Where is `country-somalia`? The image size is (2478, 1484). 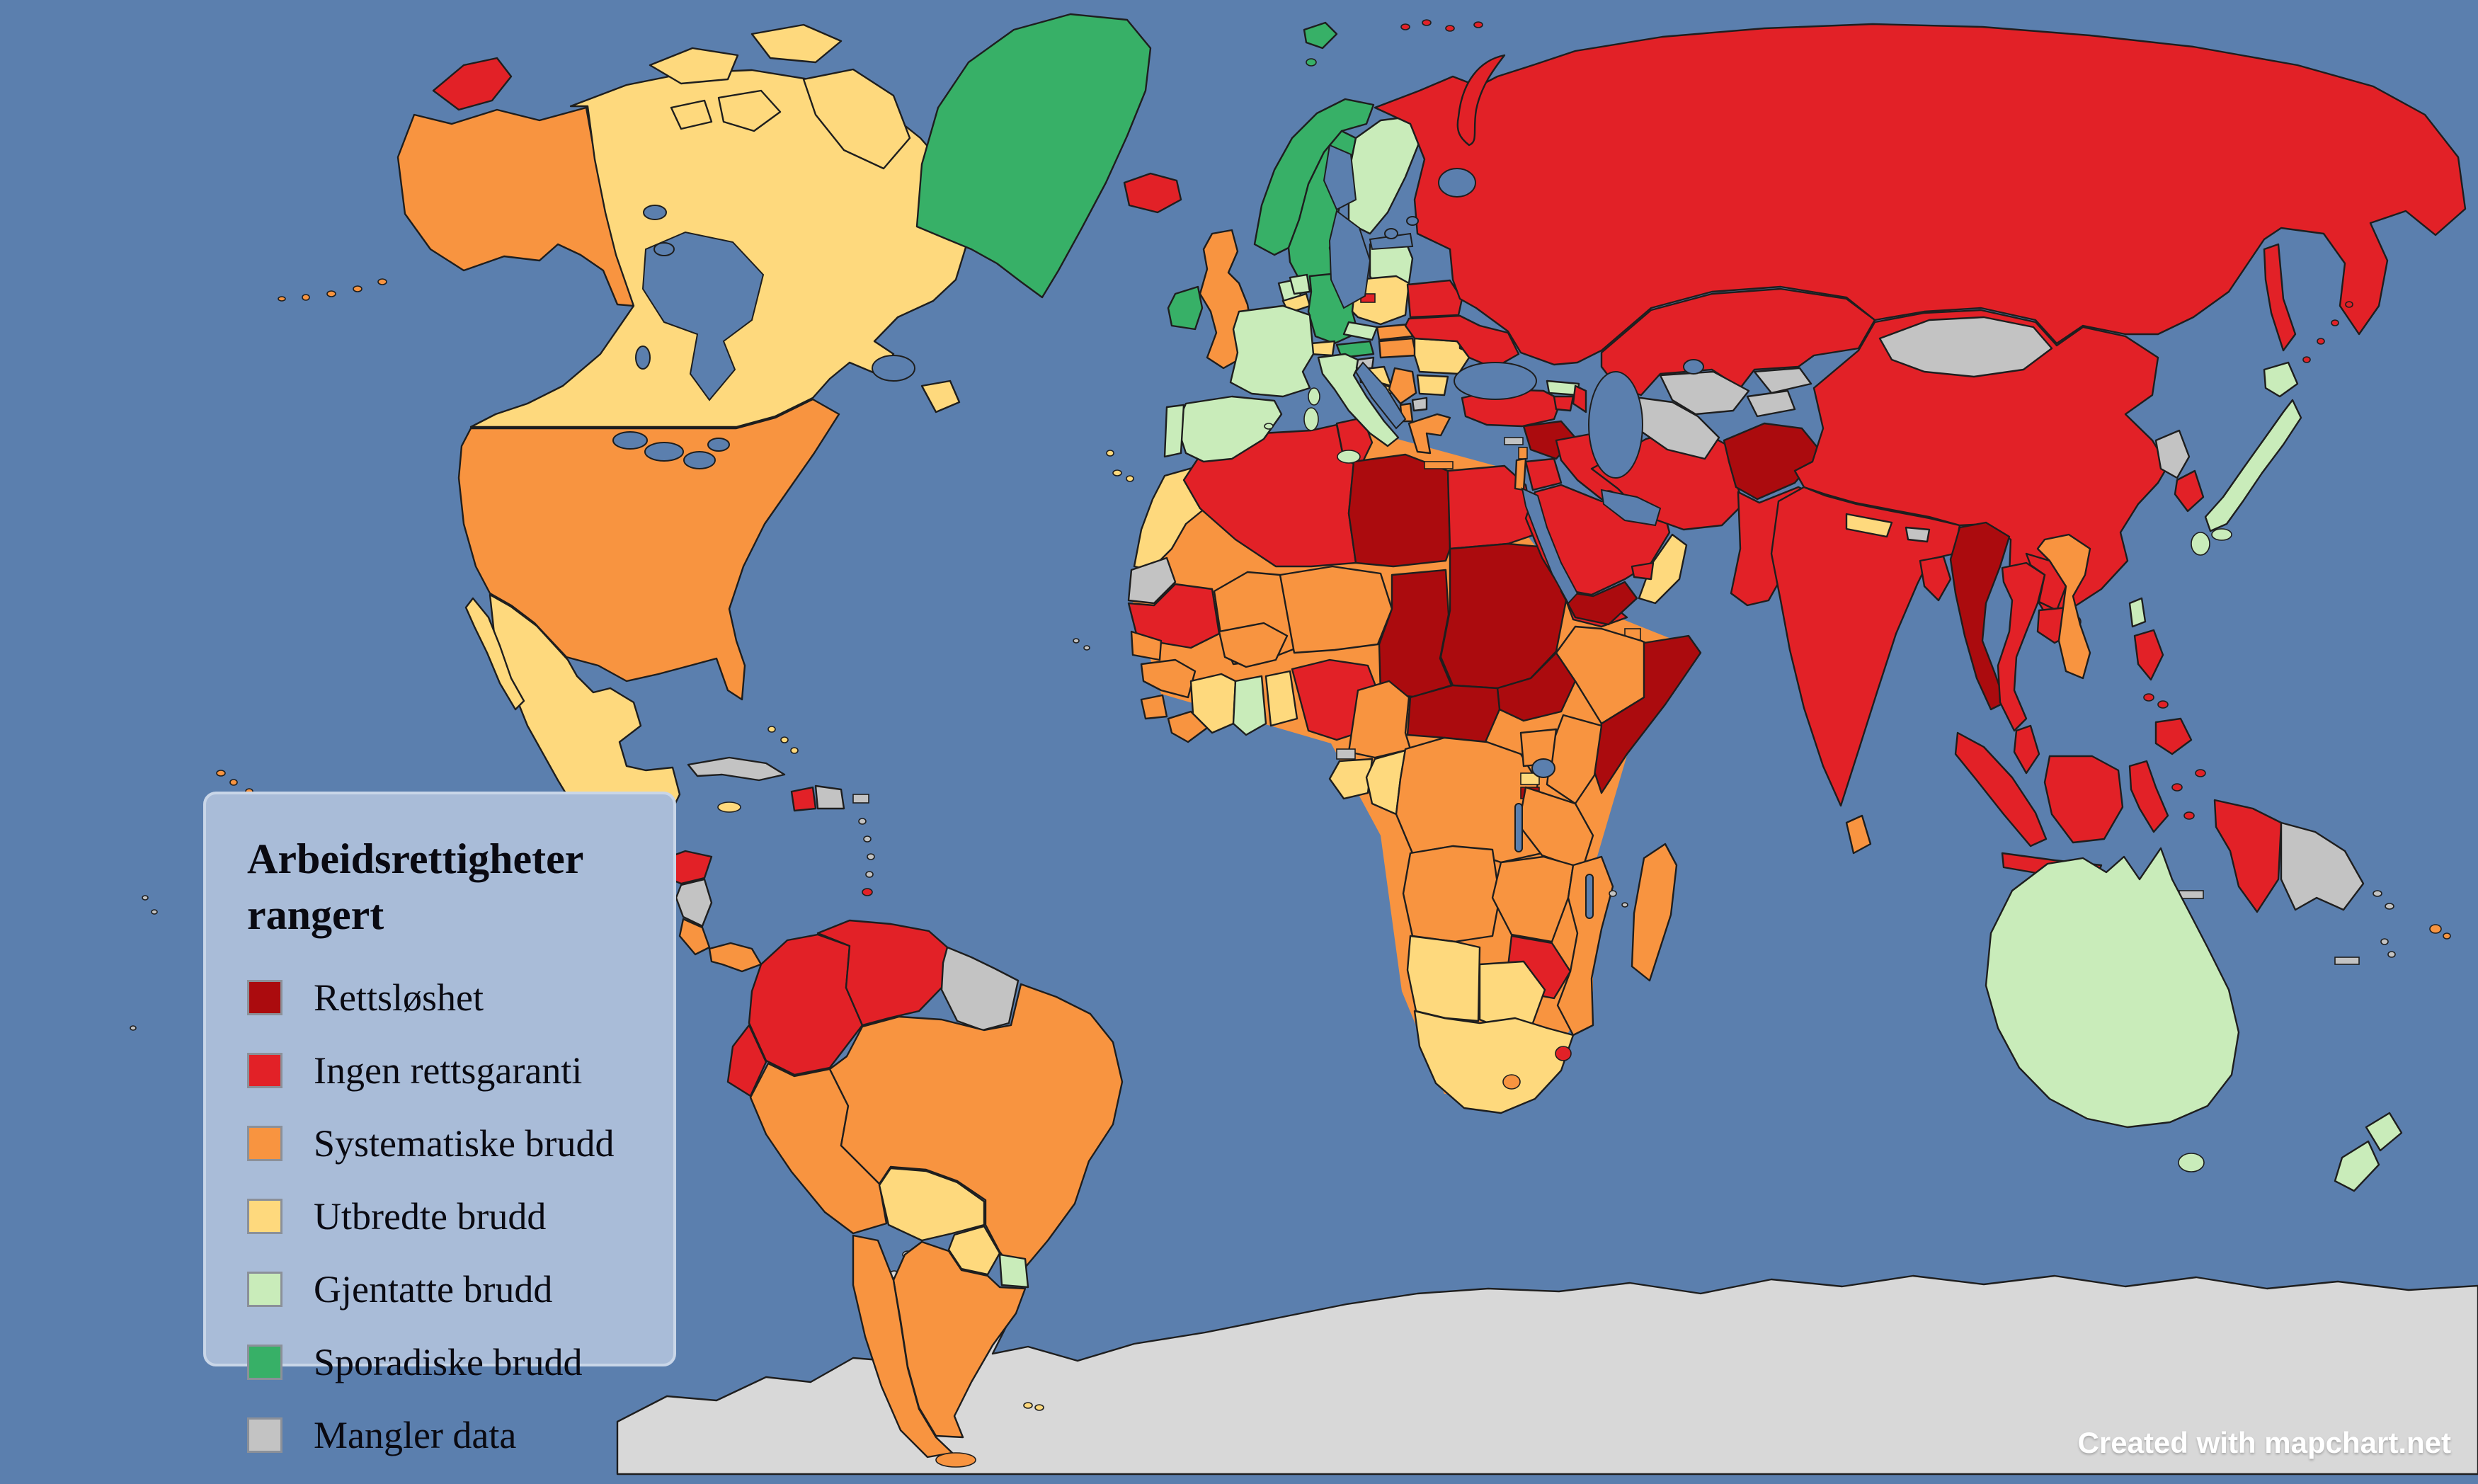
country-somalia is located at coordinates (1646, 714).